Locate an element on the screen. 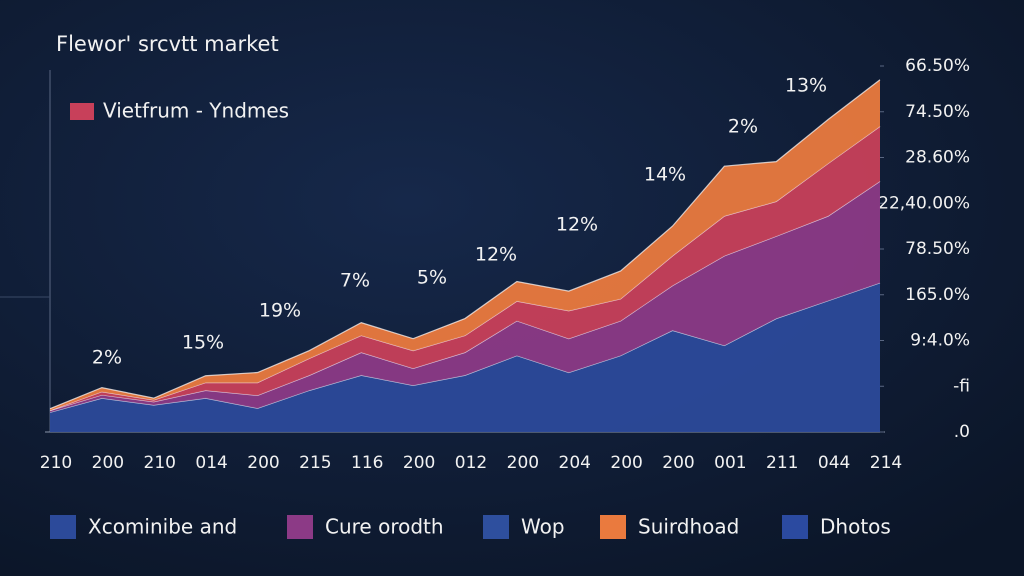 The height and width of the screenshot is (576, 1024). legend-label: Cure orodth is located at coordinates (384, 527).